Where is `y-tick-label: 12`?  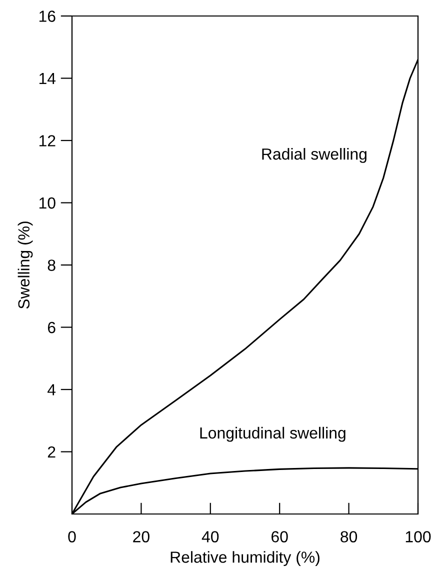
y-tick-label: 12 is located at coordinates (47, 140).